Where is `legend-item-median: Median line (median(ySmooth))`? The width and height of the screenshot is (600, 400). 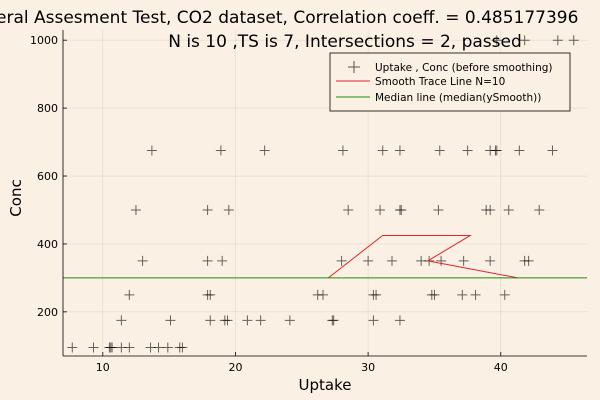 legend-item-median: Median line (median(ySmooth)) is located at coordinates (438, 98).